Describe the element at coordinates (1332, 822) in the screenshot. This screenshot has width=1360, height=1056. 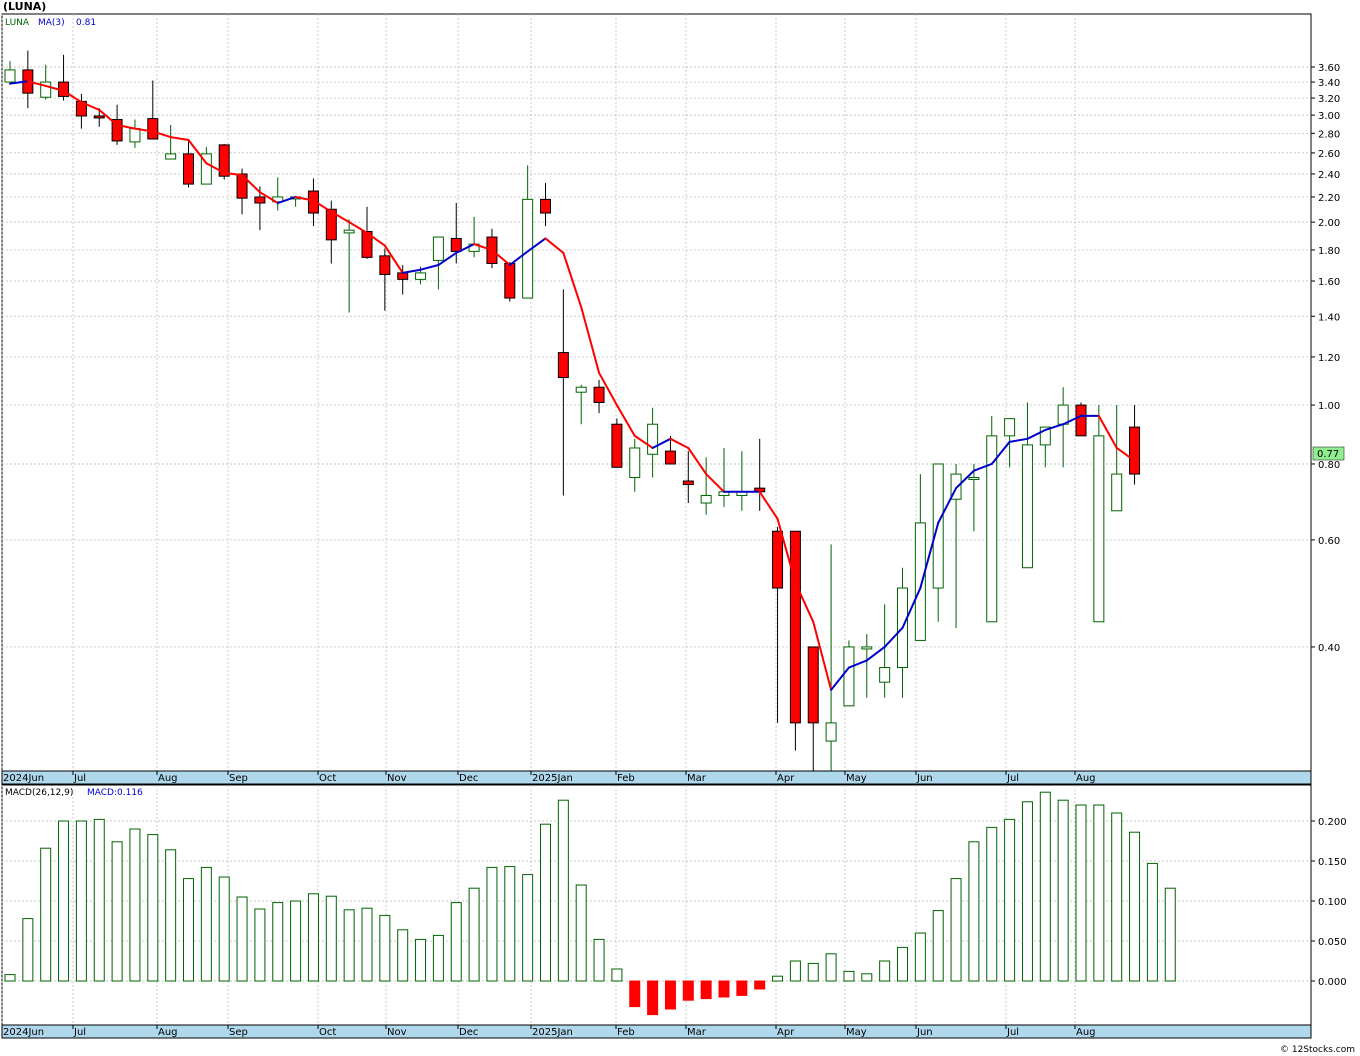
I see `macd-tick-label: 0.200` at that location.